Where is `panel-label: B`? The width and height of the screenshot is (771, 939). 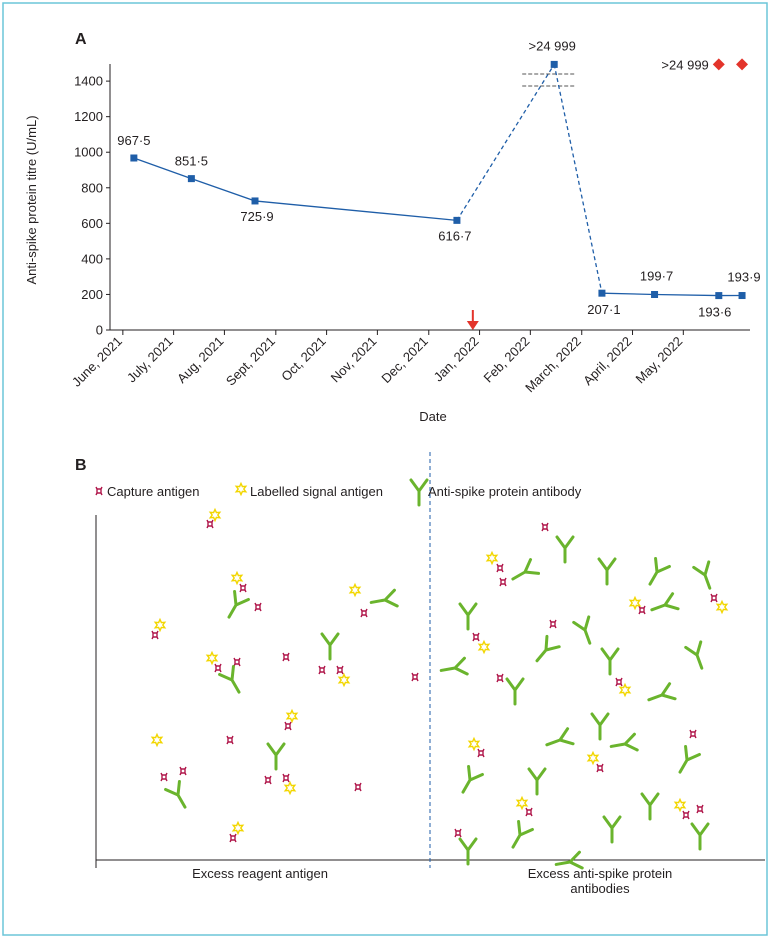 panel-label: B is located at coordinates (81, 465).